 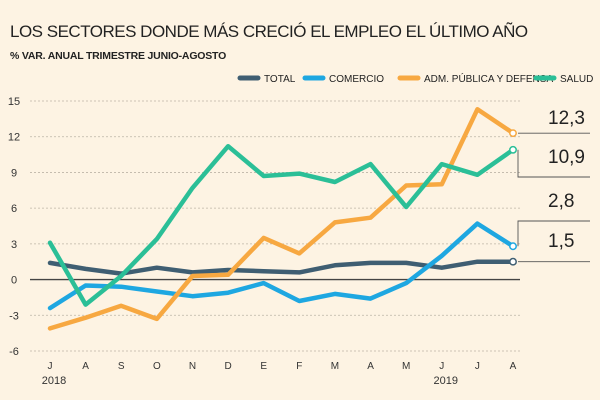 What do you see at coordinates (561, 241) in the screenshot?
I see `annotation-label: 1,5` at bounding box center [561, 241].